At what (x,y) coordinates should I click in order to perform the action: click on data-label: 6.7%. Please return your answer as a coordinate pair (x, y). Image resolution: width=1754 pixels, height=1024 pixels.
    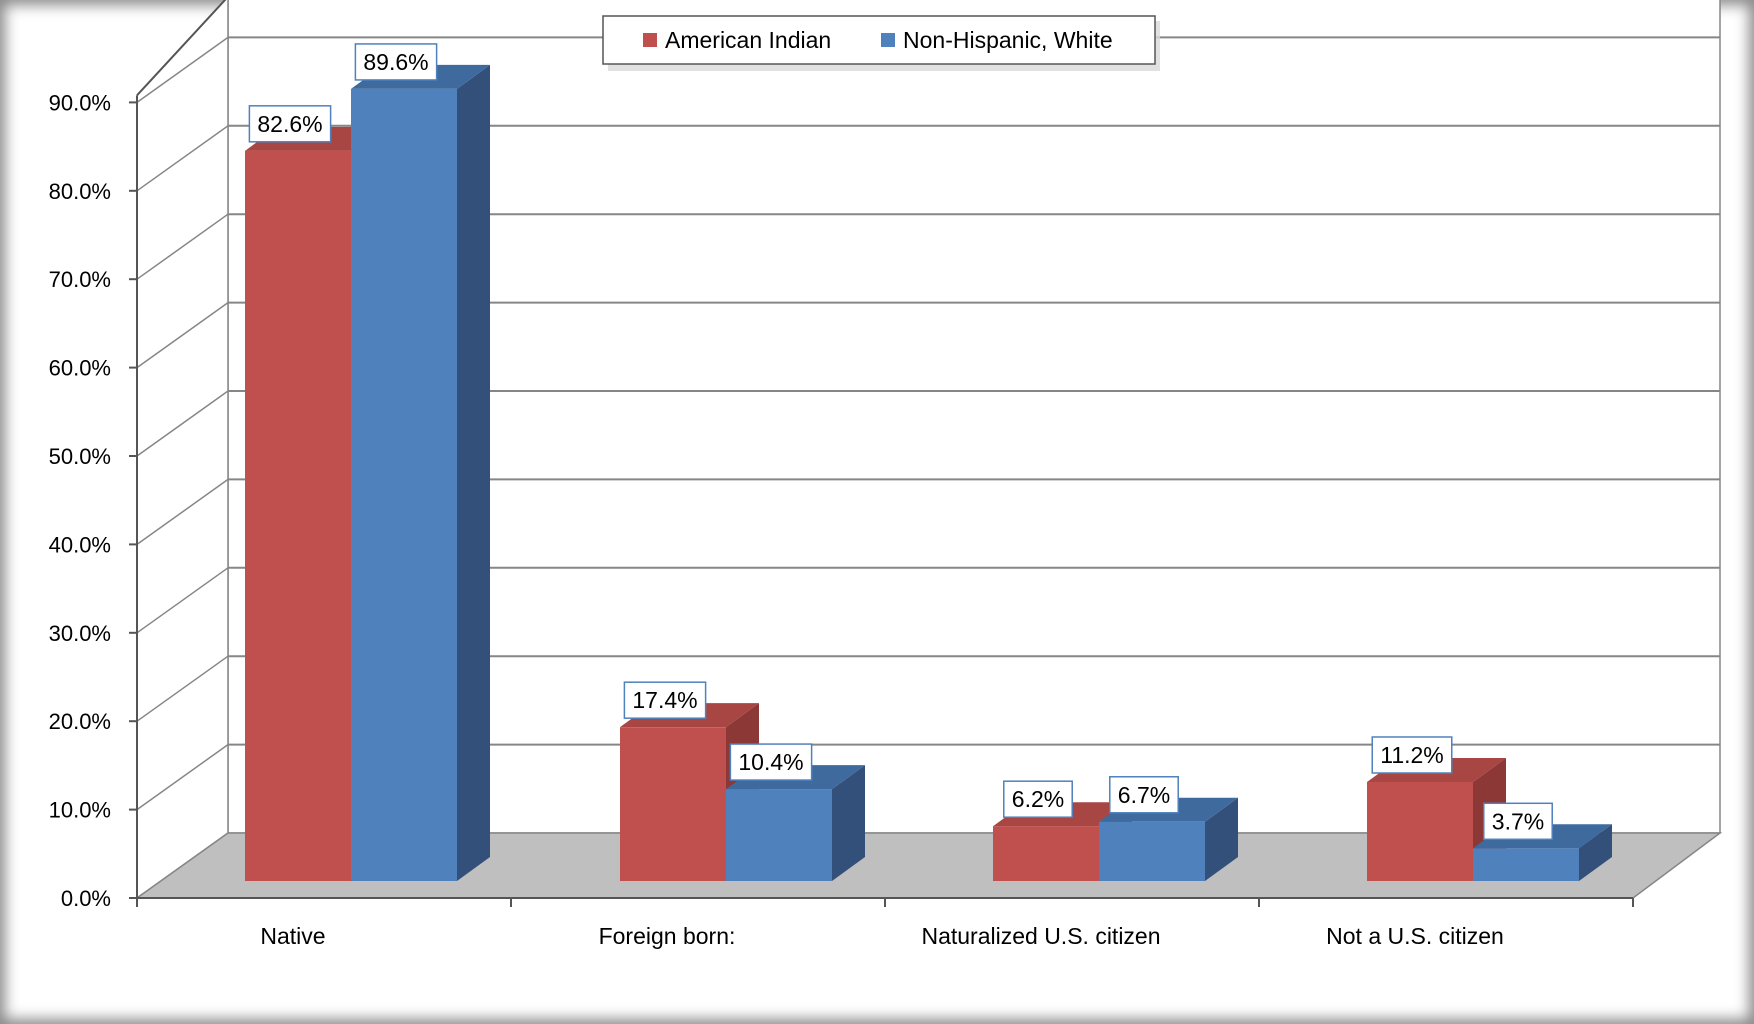
    Looking at the image, I should click on (1144, 795).